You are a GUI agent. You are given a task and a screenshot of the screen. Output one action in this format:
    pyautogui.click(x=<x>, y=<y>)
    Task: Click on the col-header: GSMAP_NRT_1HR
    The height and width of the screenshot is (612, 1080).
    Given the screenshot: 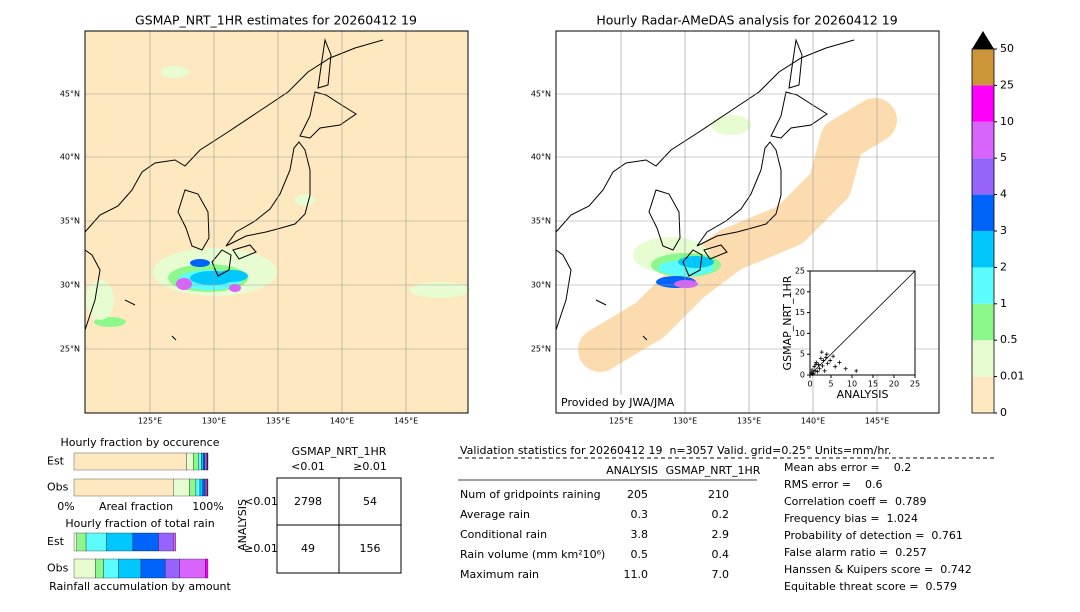 What is the action you would take?
    pyautogui.click(x=713, y=470)
    